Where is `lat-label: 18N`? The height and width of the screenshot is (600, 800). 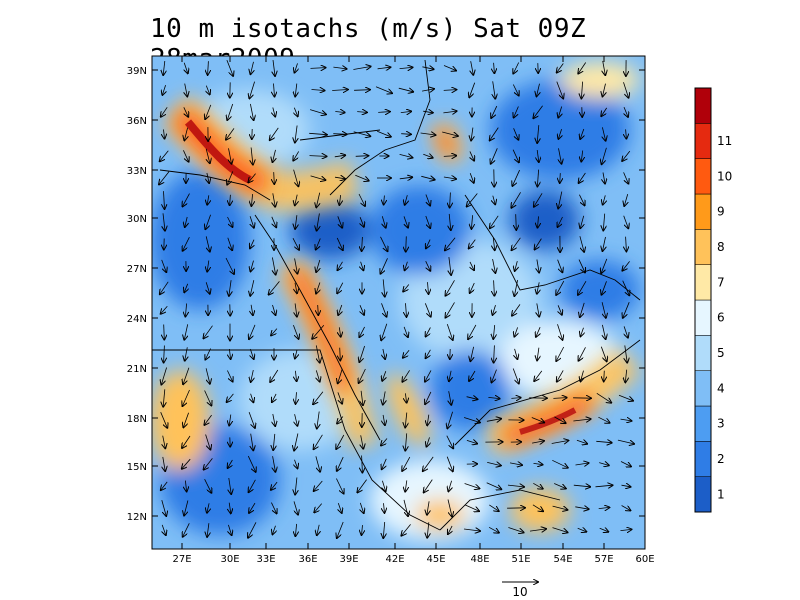 lat-label: 18N is located at coordinates (137, 419).